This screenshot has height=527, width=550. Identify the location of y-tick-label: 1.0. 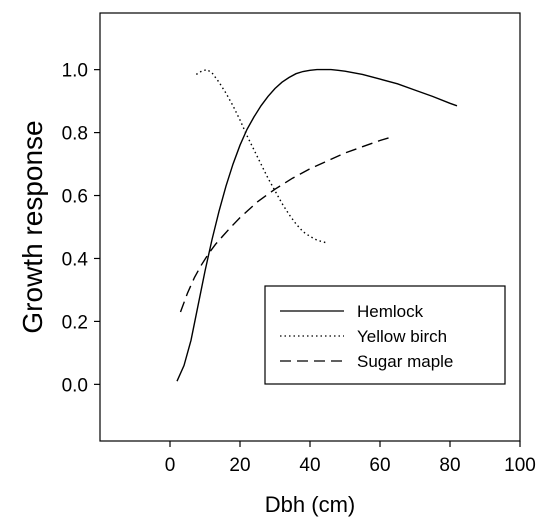
(75, 71).